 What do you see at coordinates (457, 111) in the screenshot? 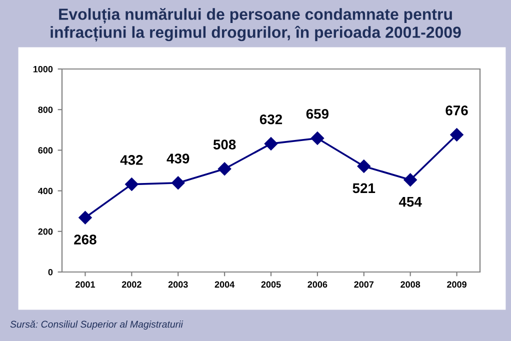
I see `data-label: 676` at bounding box center [457, 111].